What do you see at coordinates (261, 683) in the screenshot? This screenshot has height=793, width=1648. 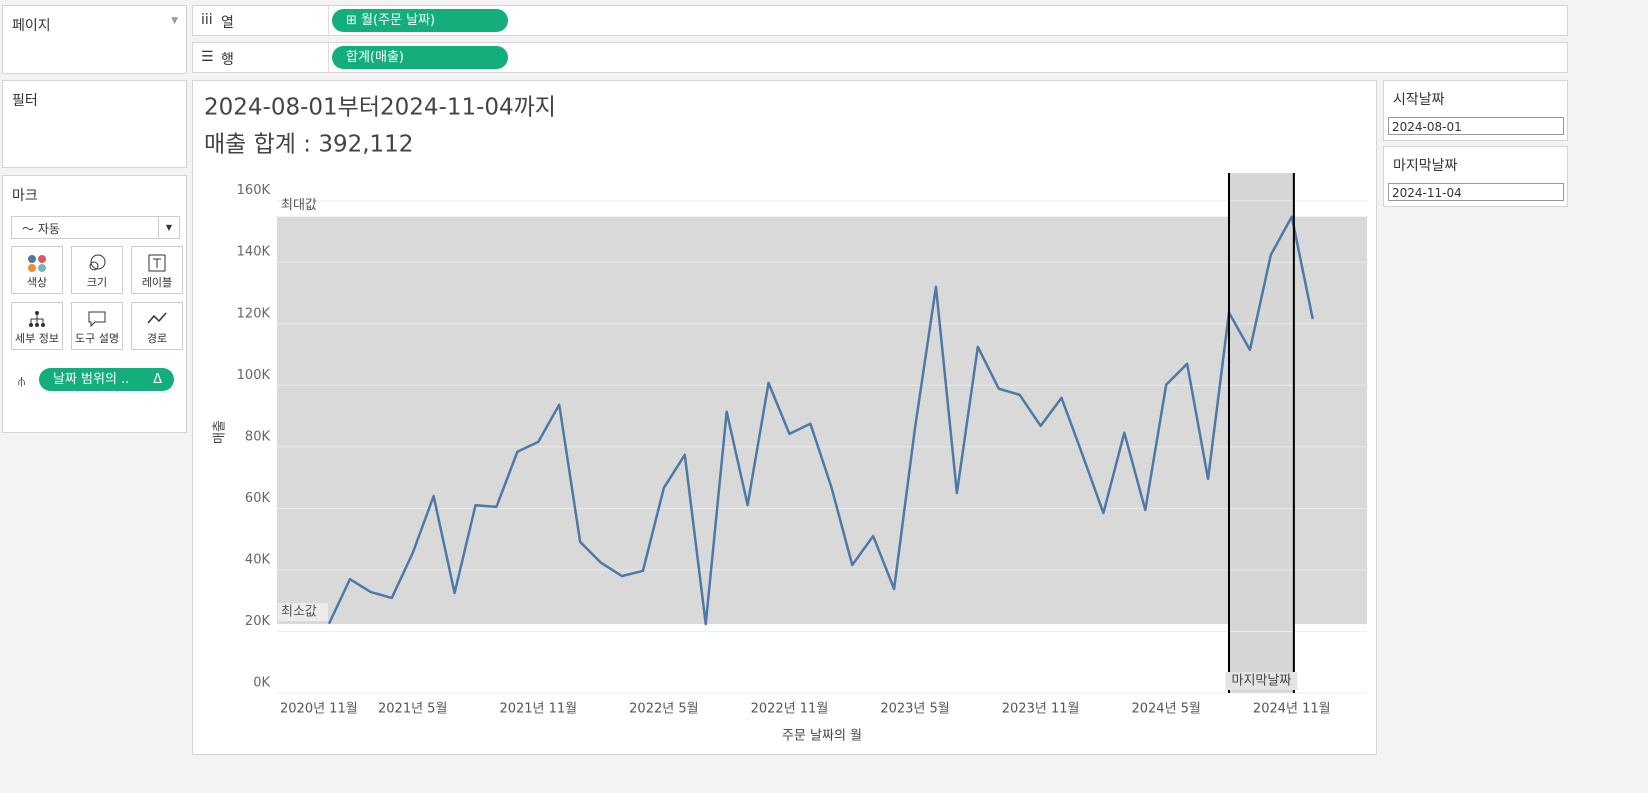 I see `y-tick-label: 0K` at bounding box center [261, 683].